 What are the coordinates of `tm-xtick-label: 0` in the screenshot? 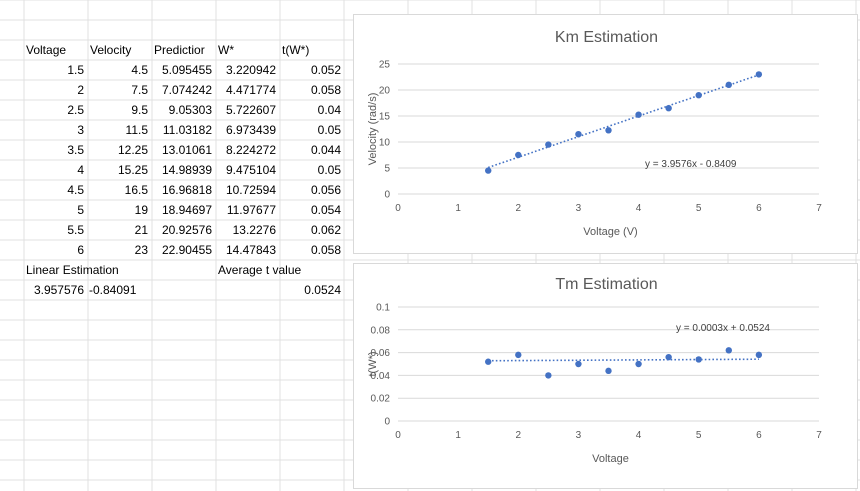 It's located at (398, 435).